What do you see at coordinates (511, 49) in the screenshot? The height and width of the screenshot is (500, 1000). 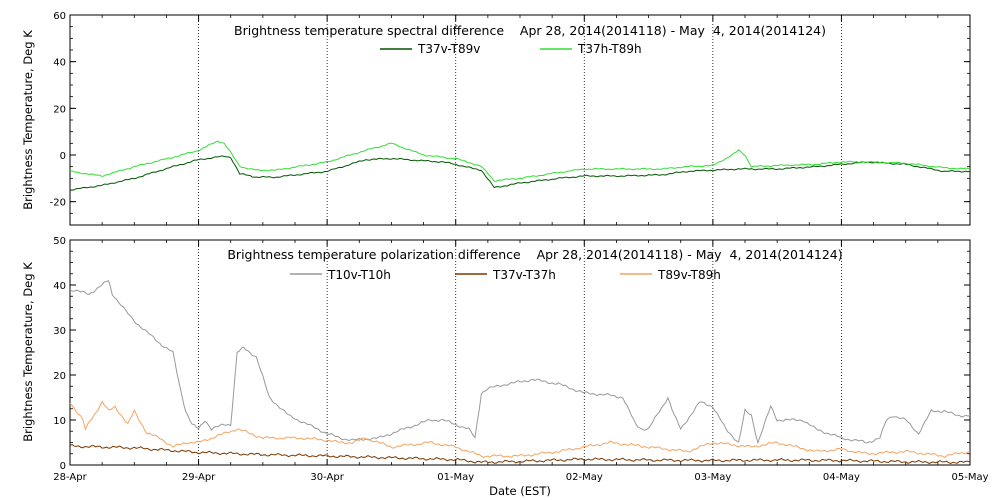 I see `top-legend: T37v-T89v T37h-T89h` at bounding box center [511, 49].